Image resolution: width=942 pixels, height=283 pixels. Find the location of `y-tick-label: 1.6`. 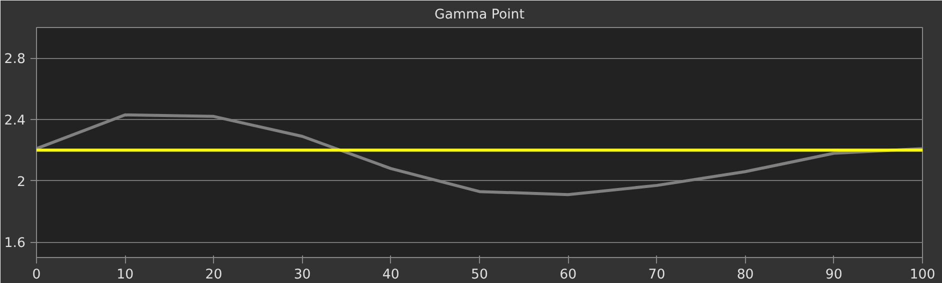

y-tick-label: 1.6 is located at coordinates (15, 244).